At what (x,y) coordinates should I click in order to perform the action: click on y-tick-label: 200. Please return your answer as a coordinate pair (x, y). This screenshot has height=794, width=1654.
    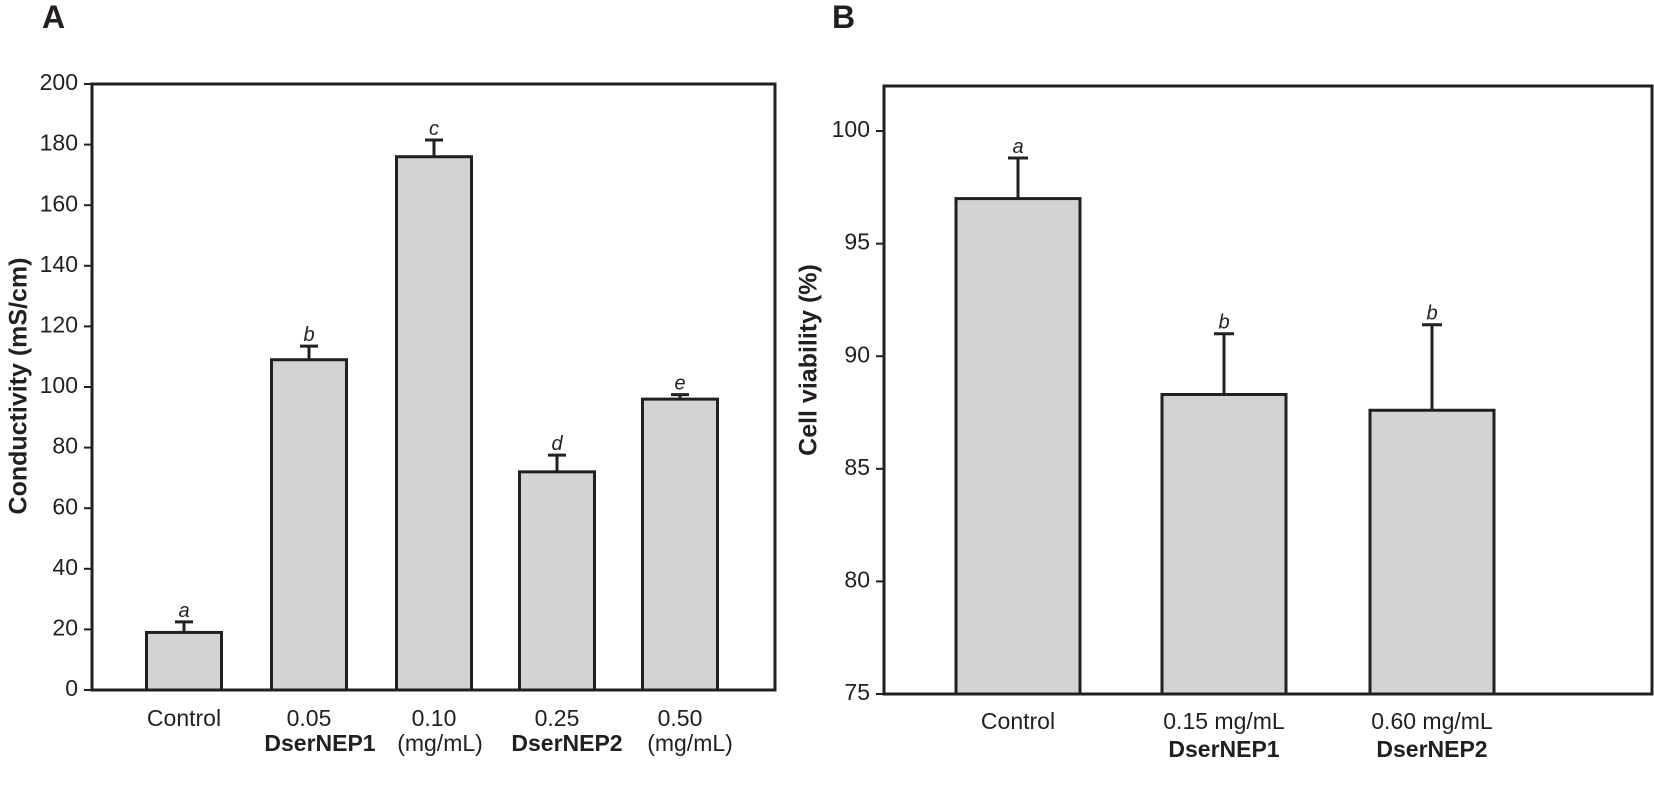
    Looking at the image, I should click on (59, 82).